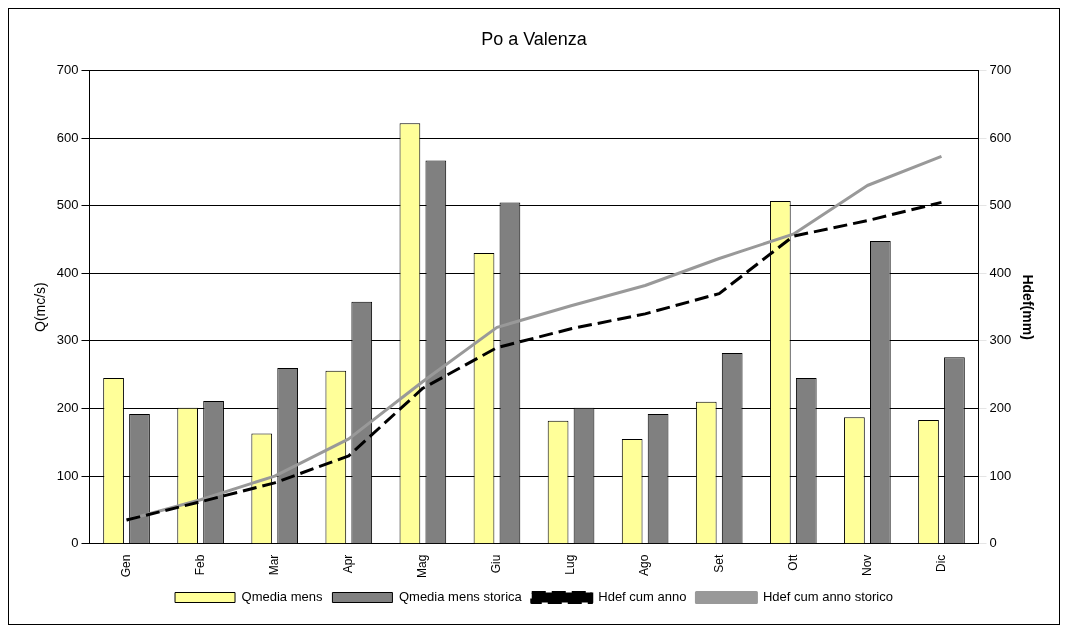  I want to click on y-tick-label: 200, so click(67, 408).